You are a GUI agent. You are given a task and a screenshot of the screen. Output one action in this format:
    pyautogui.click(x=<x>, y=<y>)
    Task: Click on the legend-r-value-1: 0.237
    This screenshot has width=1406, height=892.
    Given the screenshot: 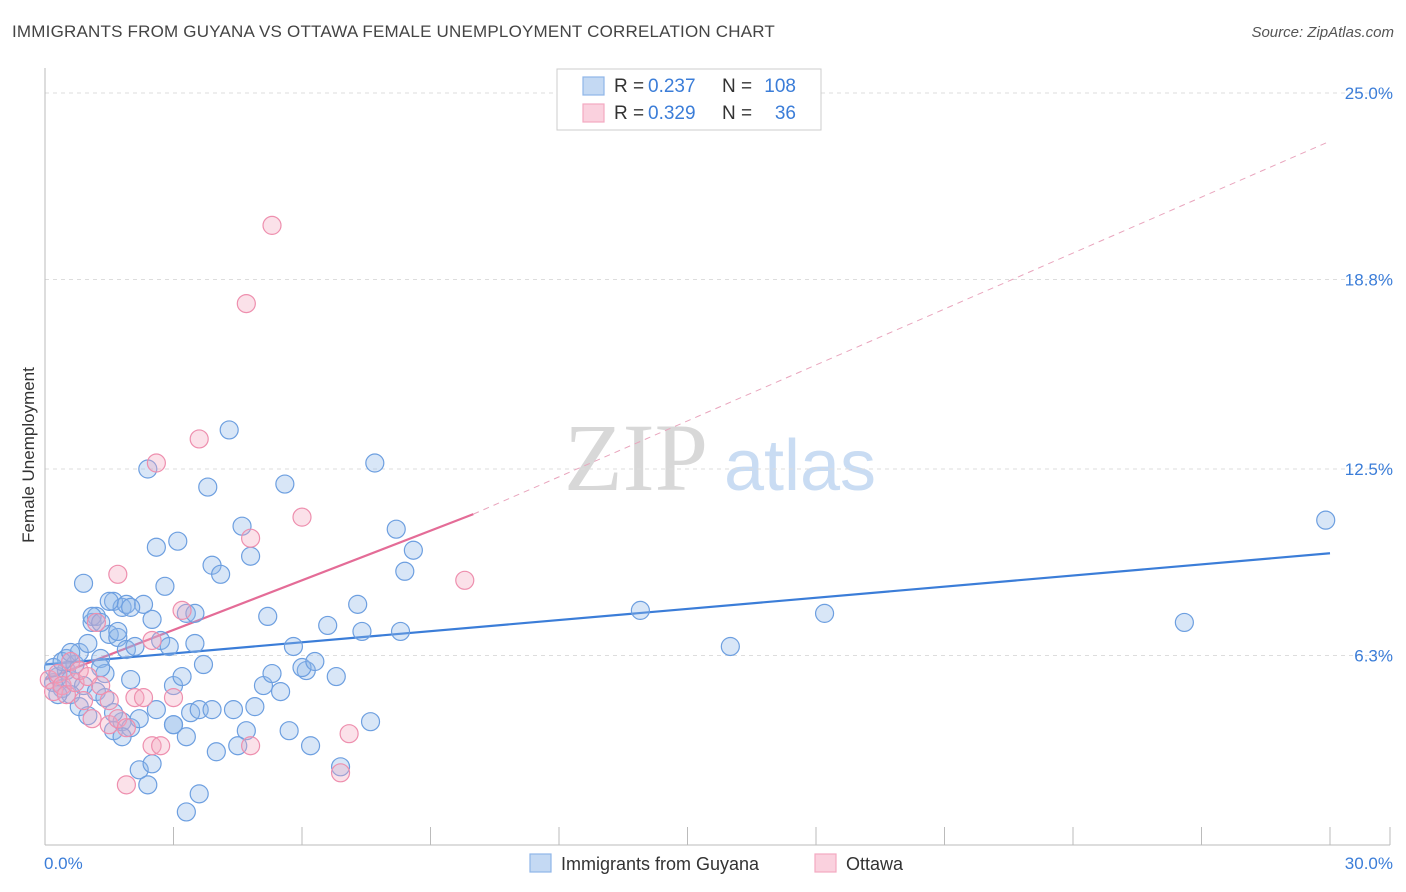 What is the action you would take?
    pyautogui.click(x=672, y=86)
    